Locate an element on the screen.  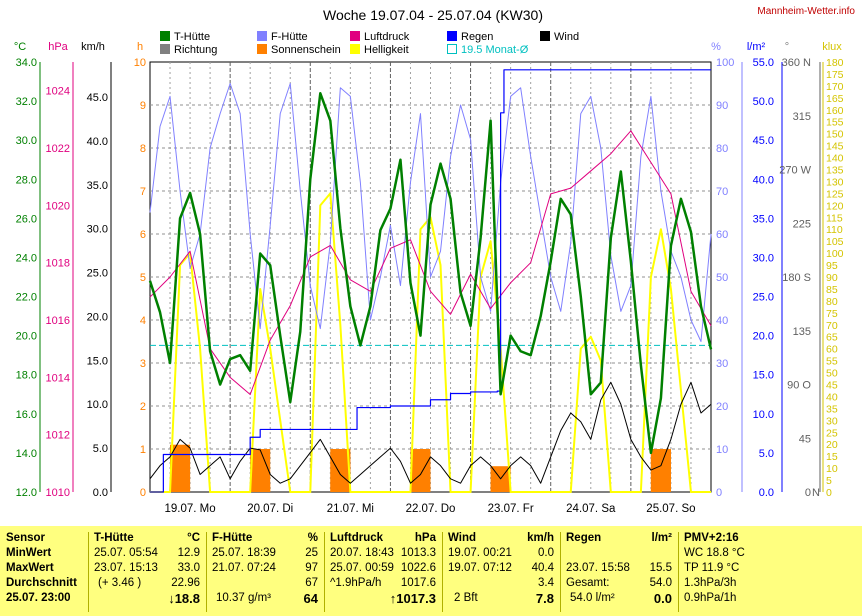
temp-unit: °C is located at coordinates (193, 538).